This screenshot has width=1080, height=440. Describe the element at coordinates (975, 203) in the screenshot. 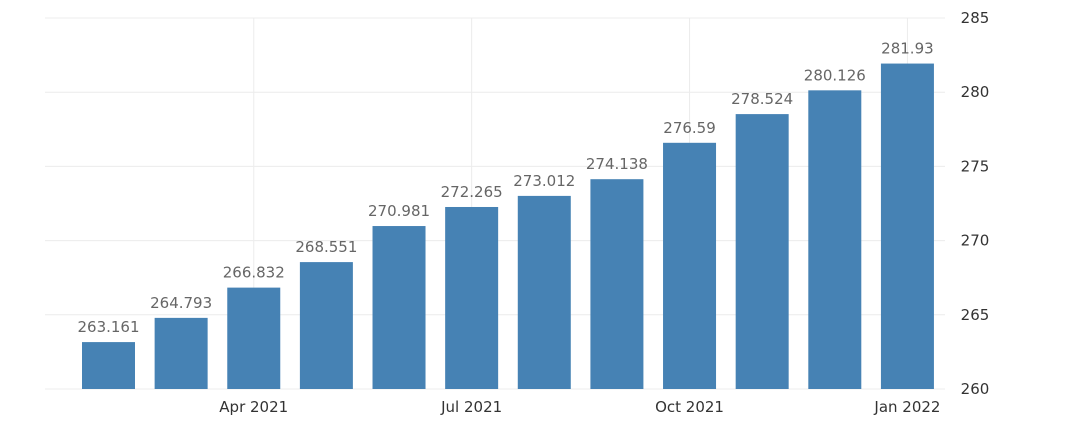

I see `y-axis: 260 265 270 275 280 285` at that location.